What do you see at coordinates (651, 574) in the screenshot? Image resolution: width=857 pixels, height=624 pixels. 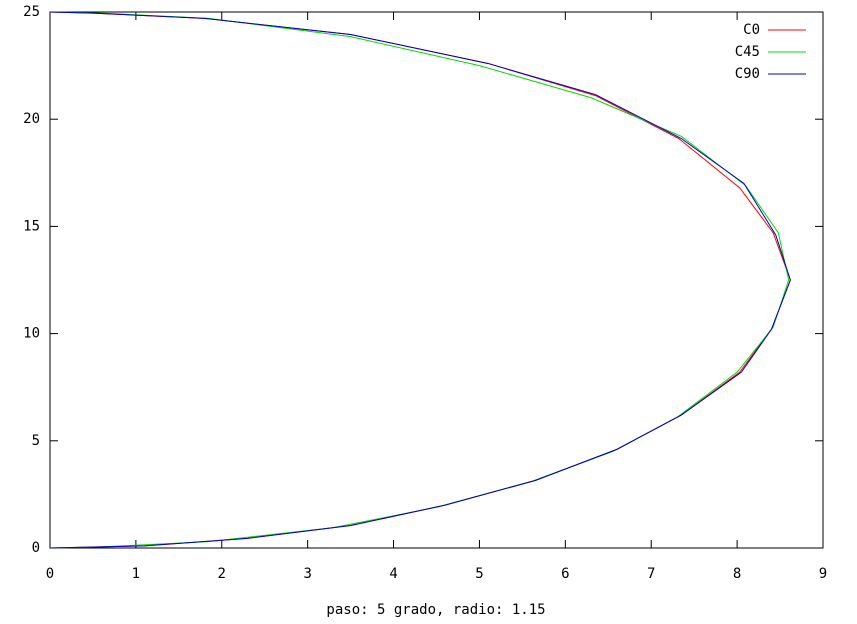 I see `x-tick-label: 7` at bounding box center [651, 574].